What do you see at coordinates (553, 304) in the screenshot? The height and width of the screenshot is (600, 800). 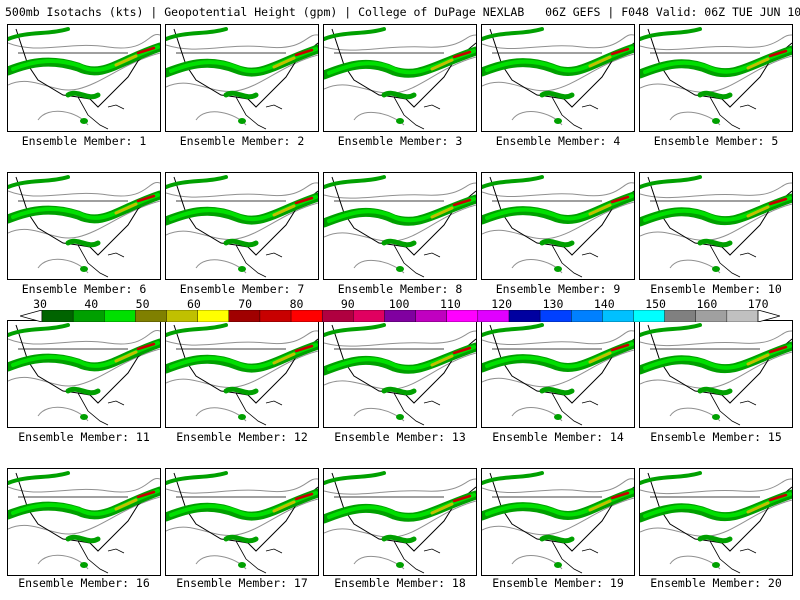 I see `colorbar-tick-label: 130` at bounding box center [553, 304].